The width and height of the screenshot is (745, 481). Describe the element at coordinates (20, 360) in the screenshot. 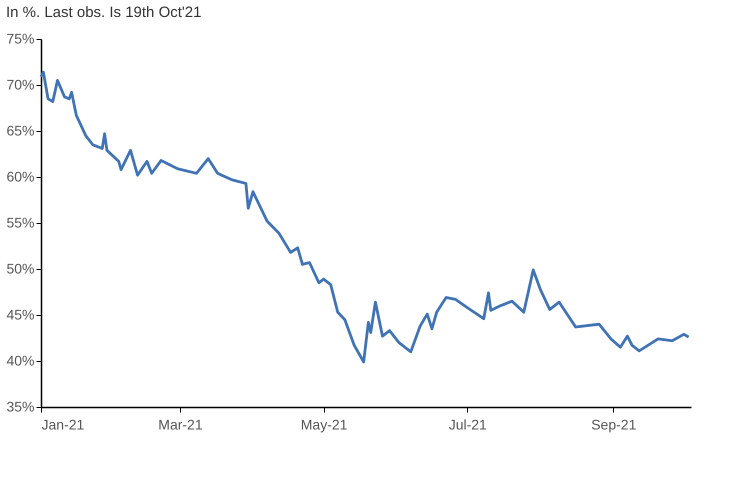

I see `y-tick-label: 40%` at that location.